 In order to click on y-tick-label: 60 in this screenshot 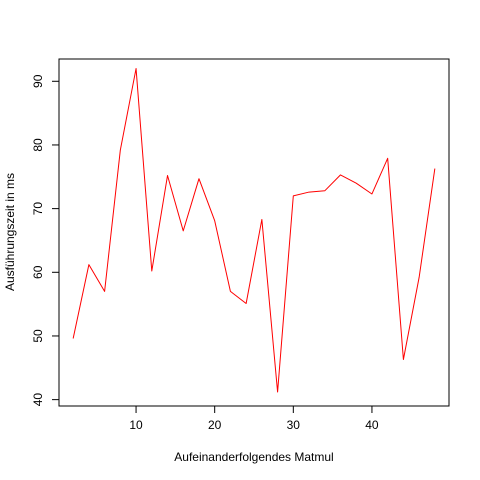, I will do `click(38, 272)`.